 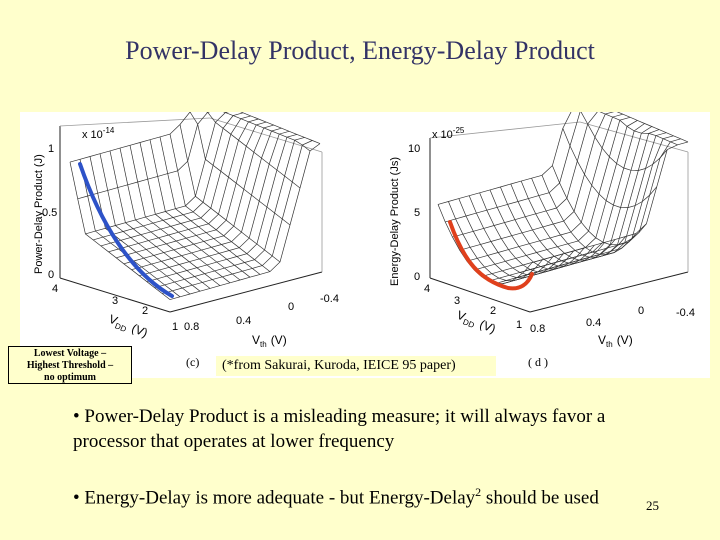 I want to click on left-z-tick-0: 0, so click(x=51, y=275).